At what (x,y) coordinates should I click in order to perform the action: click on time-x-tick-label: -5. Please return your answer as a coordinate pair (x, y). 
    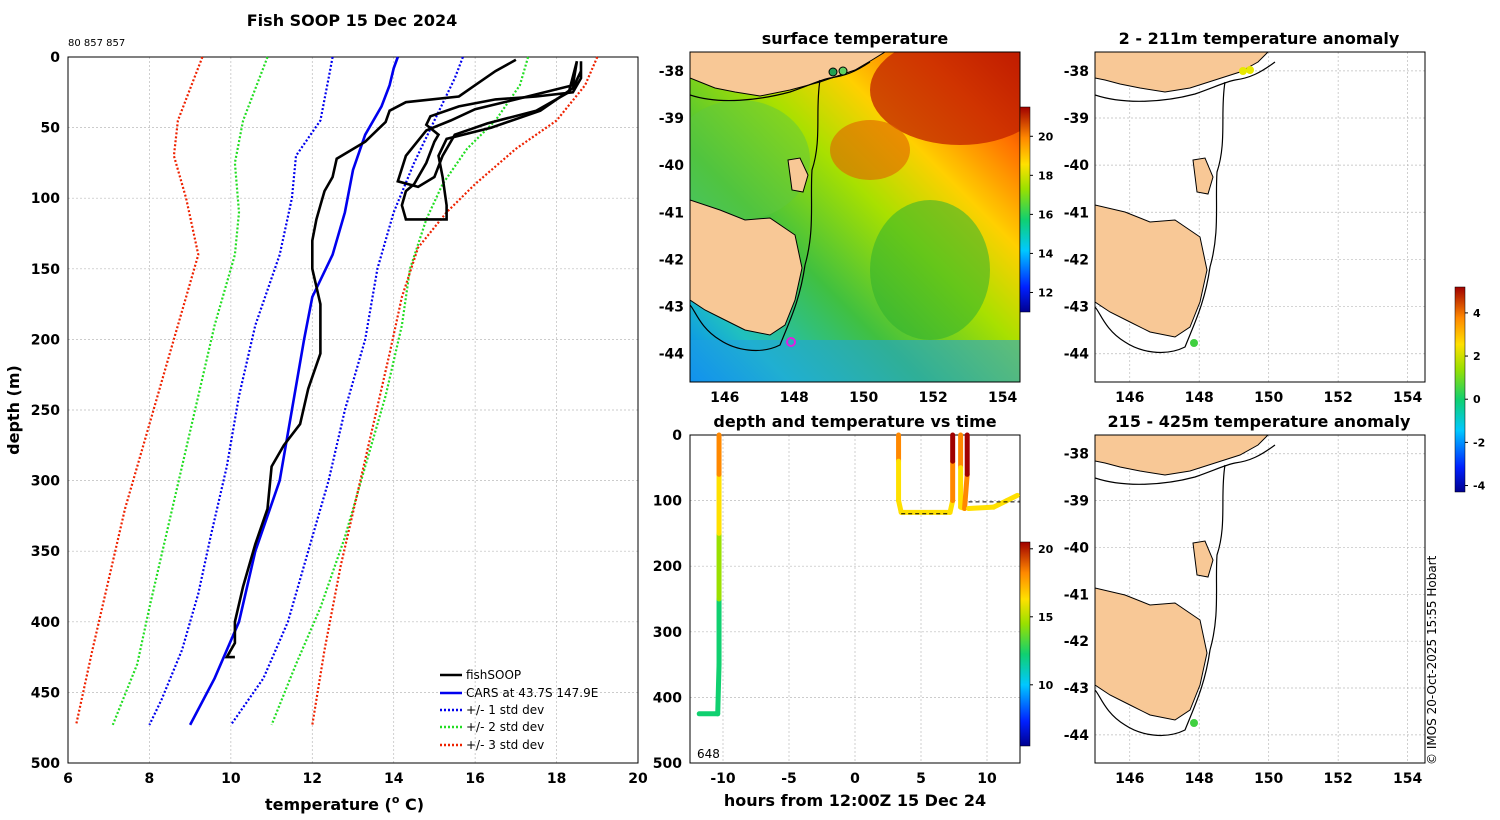
    Looking at the image, I should click on (789, 779).